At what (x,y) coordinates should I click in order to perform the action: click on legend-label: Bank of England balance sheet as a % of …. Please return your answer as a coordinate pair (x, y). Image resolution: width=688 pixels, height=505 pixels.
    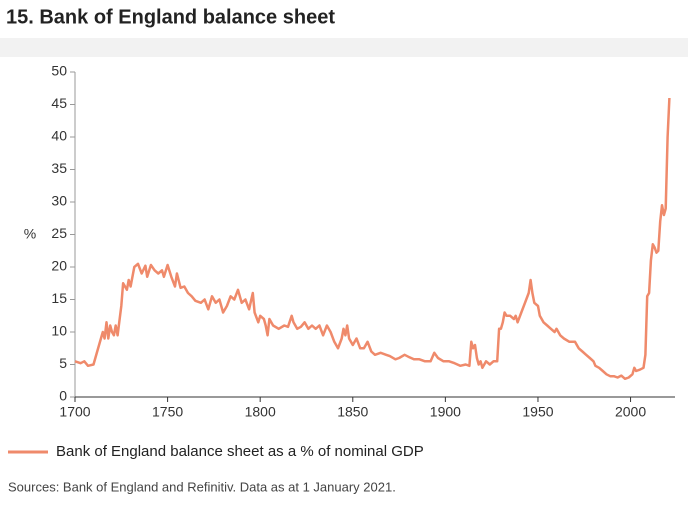
    Looking at the image, I should click on (240, 451).